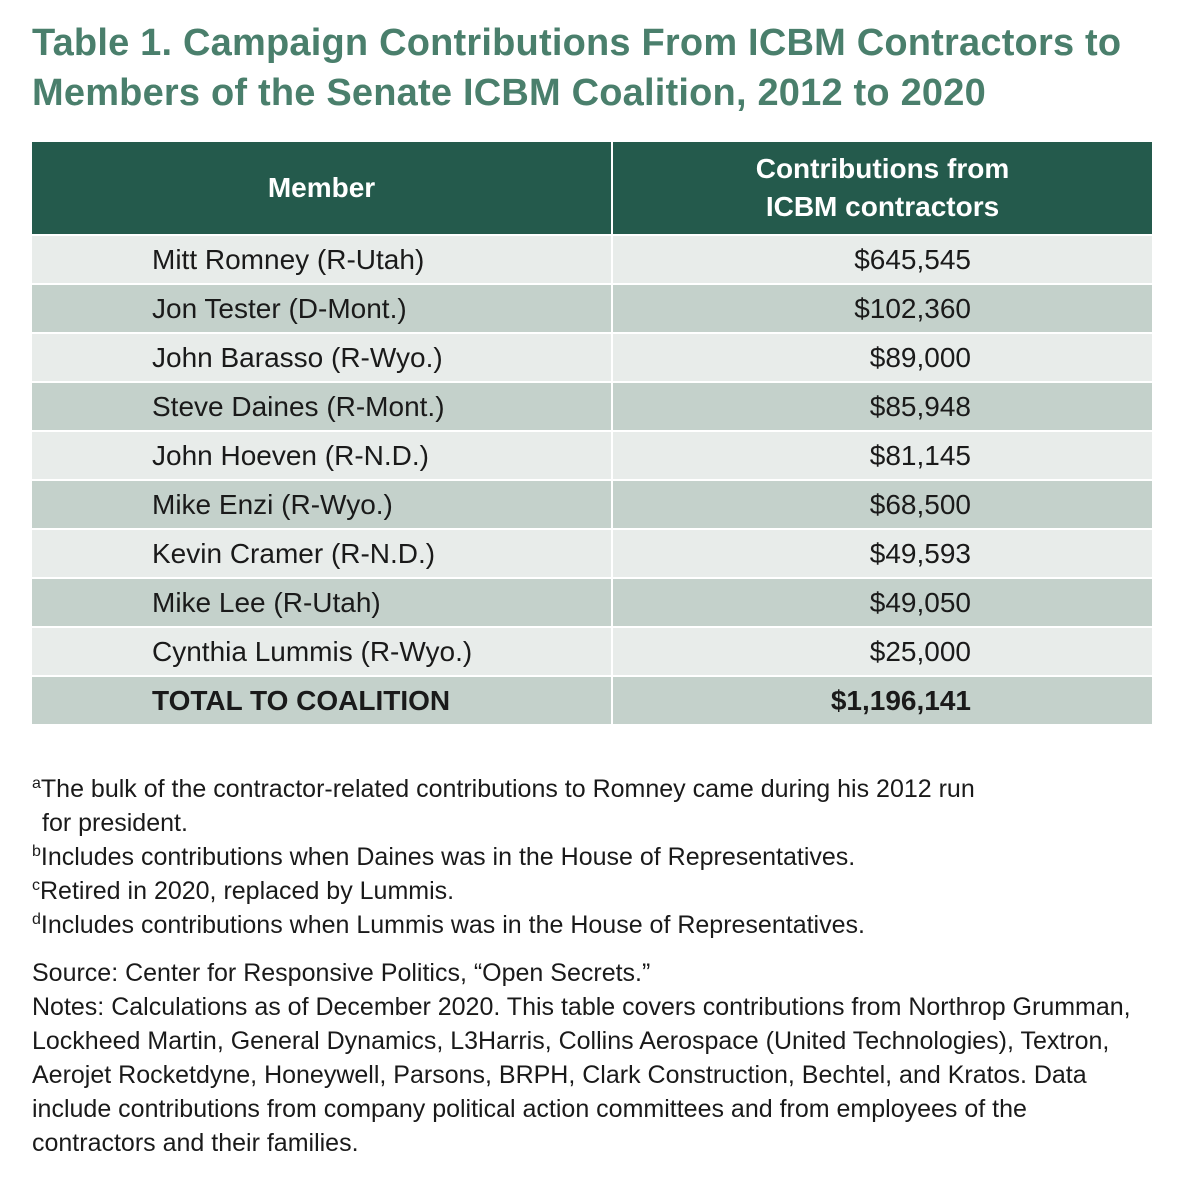  I want to click on total-row: TOTAL TO COALITION $1,196,141, so click(592, 699).